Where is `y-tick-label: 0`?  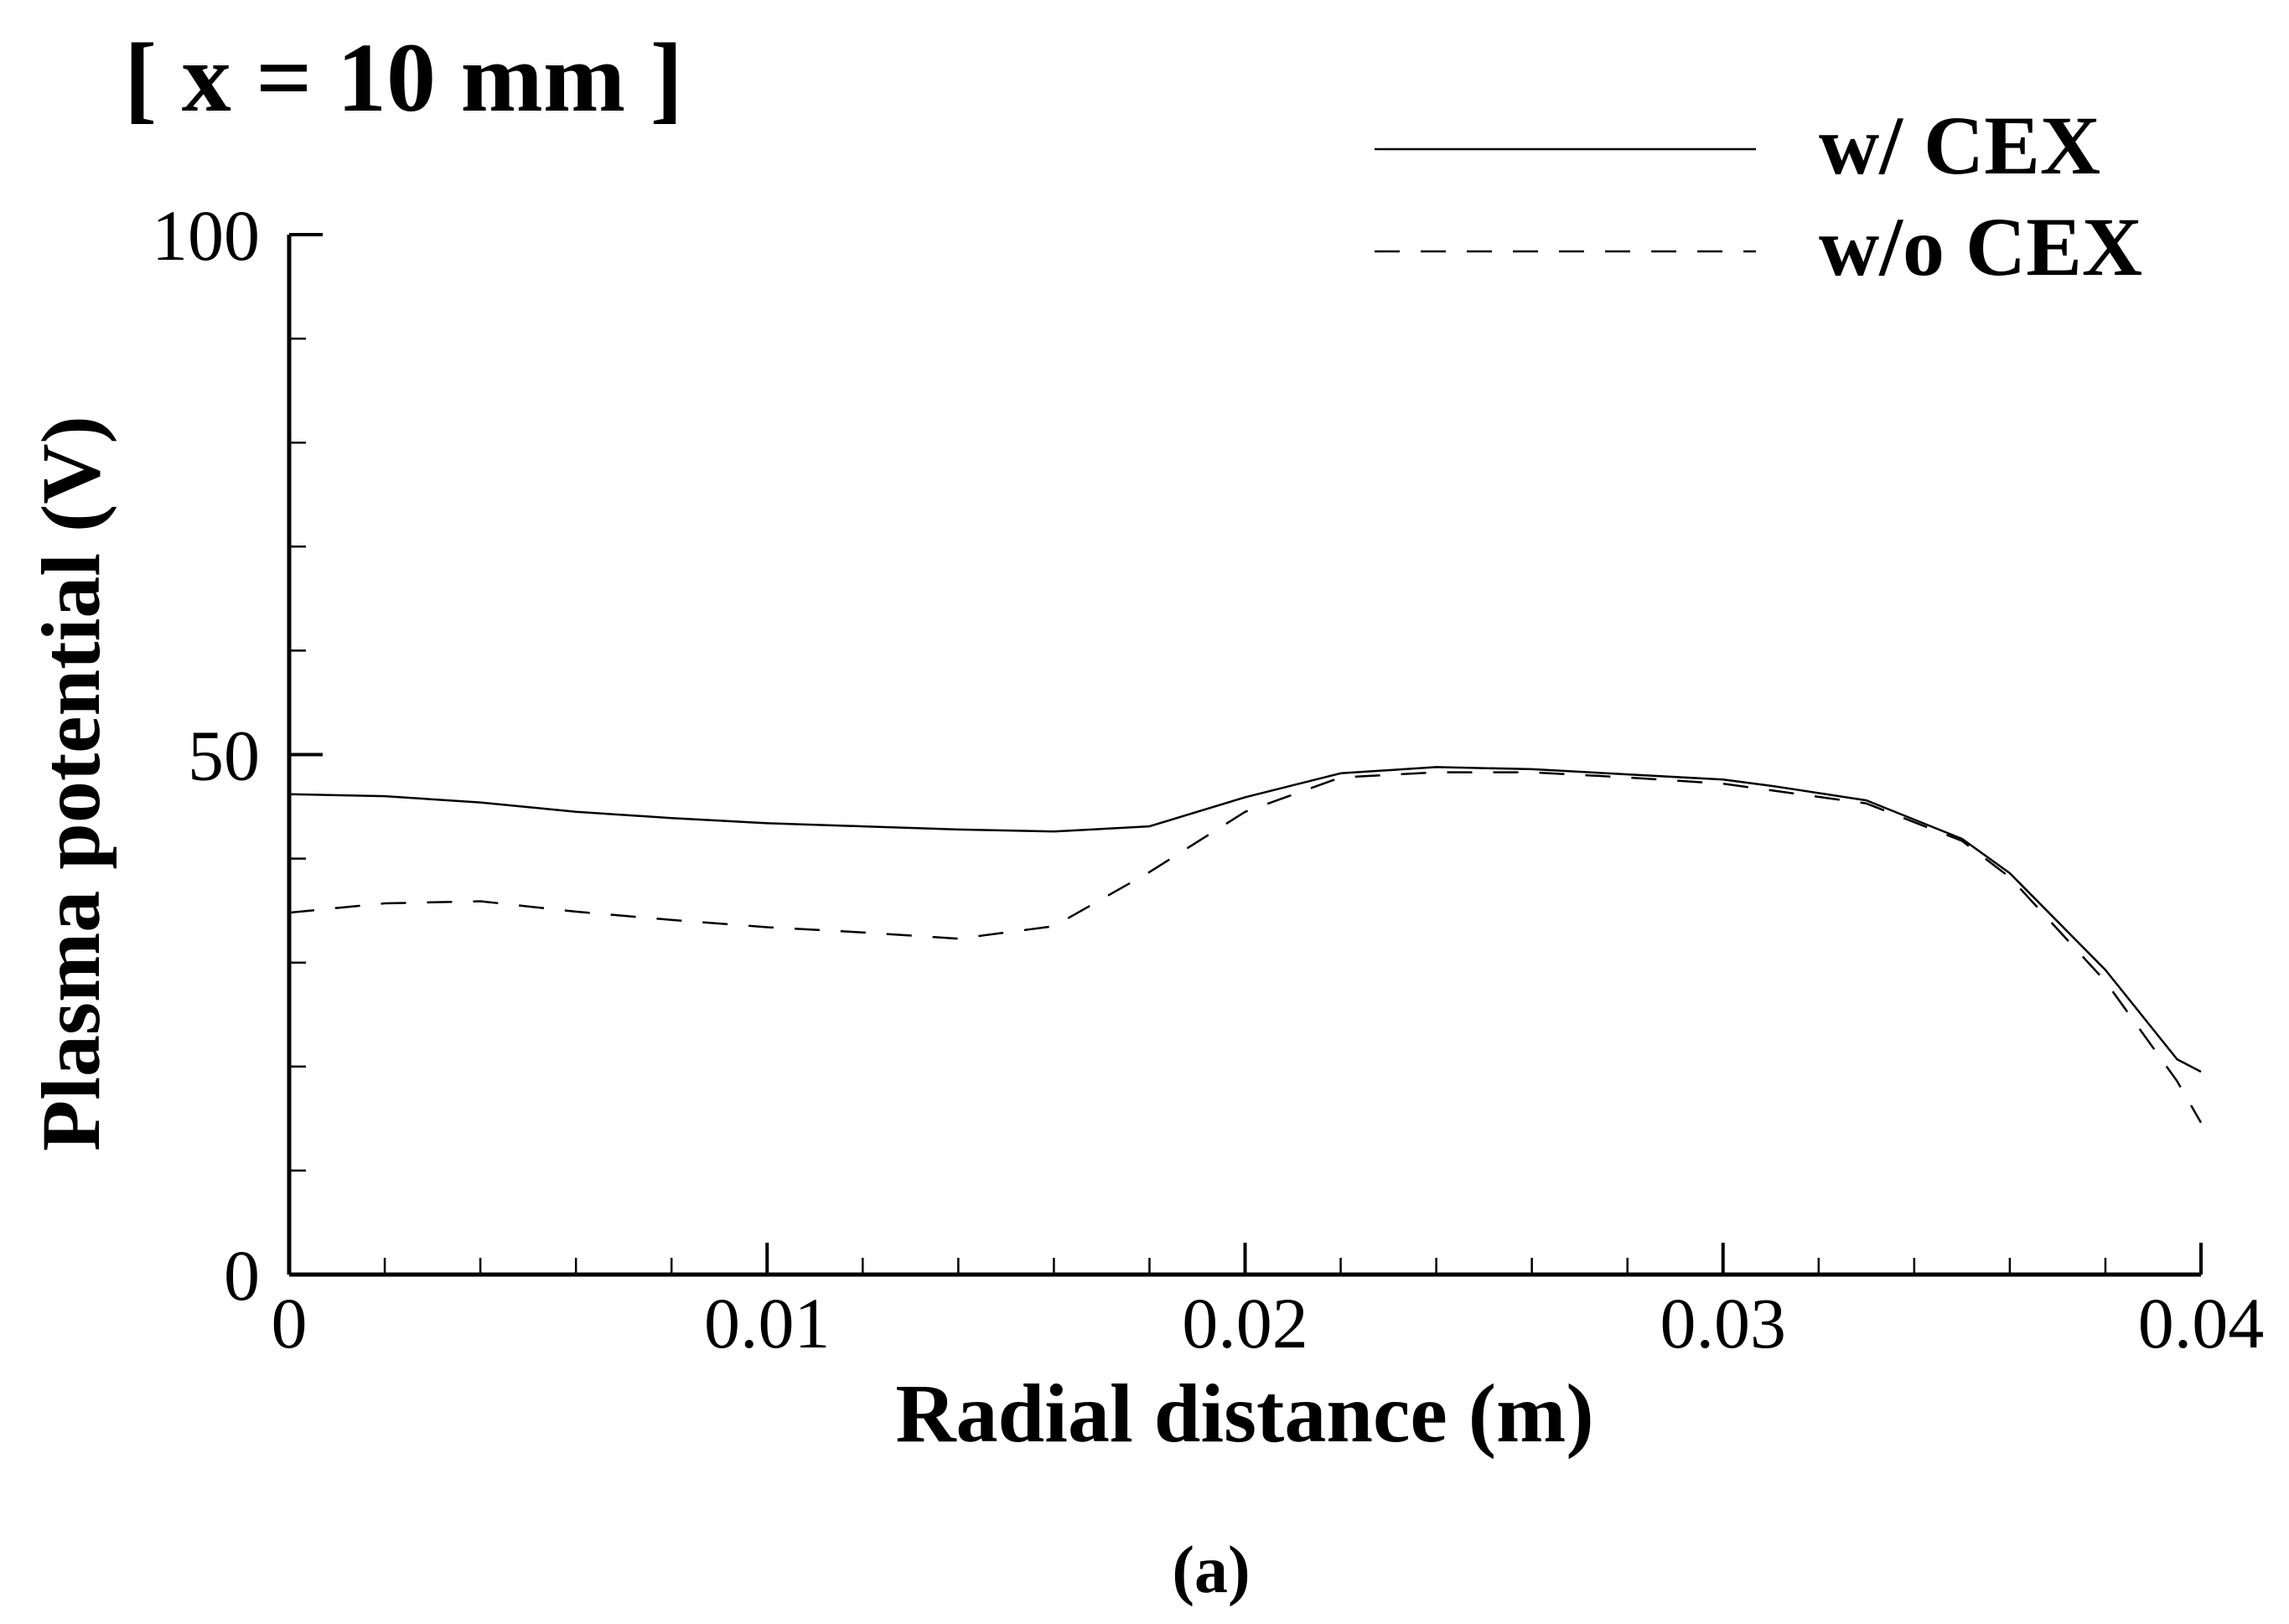 y-tick-label: 0 is located at coordinates (242, 1275).